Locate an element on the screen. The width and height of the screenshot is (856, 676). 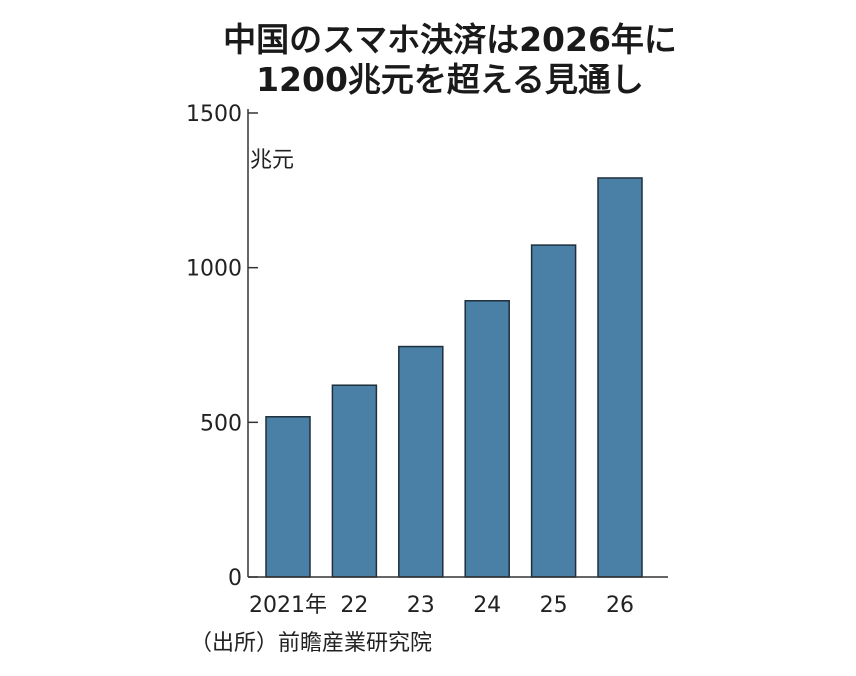
y-tick-label-2: 1000 is located at coordinates (214, 269).